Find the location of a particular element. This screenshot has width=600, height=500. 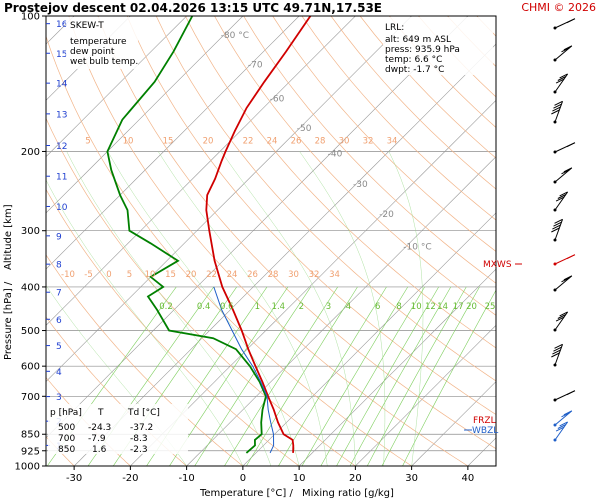

x-tick-label: -20 is located at coordinates (130, 478).